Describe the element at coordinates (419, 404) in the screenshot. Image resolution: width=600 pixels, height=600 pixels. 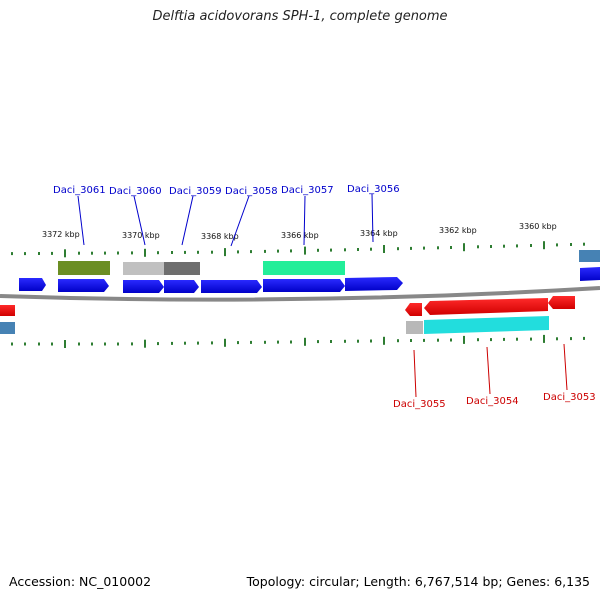
I see `gene-label-daci3055: Daci_3055` at that location.